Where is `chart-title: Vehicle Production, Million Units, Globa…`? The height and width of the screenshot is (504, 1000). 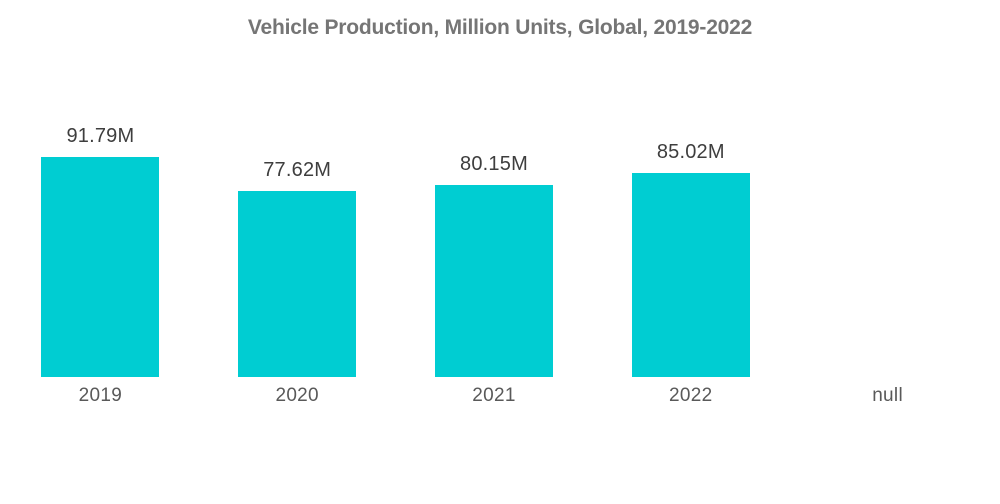
chart-title: Vehicle Production, Million Units, Globa… is located at coordinates (500, 27).